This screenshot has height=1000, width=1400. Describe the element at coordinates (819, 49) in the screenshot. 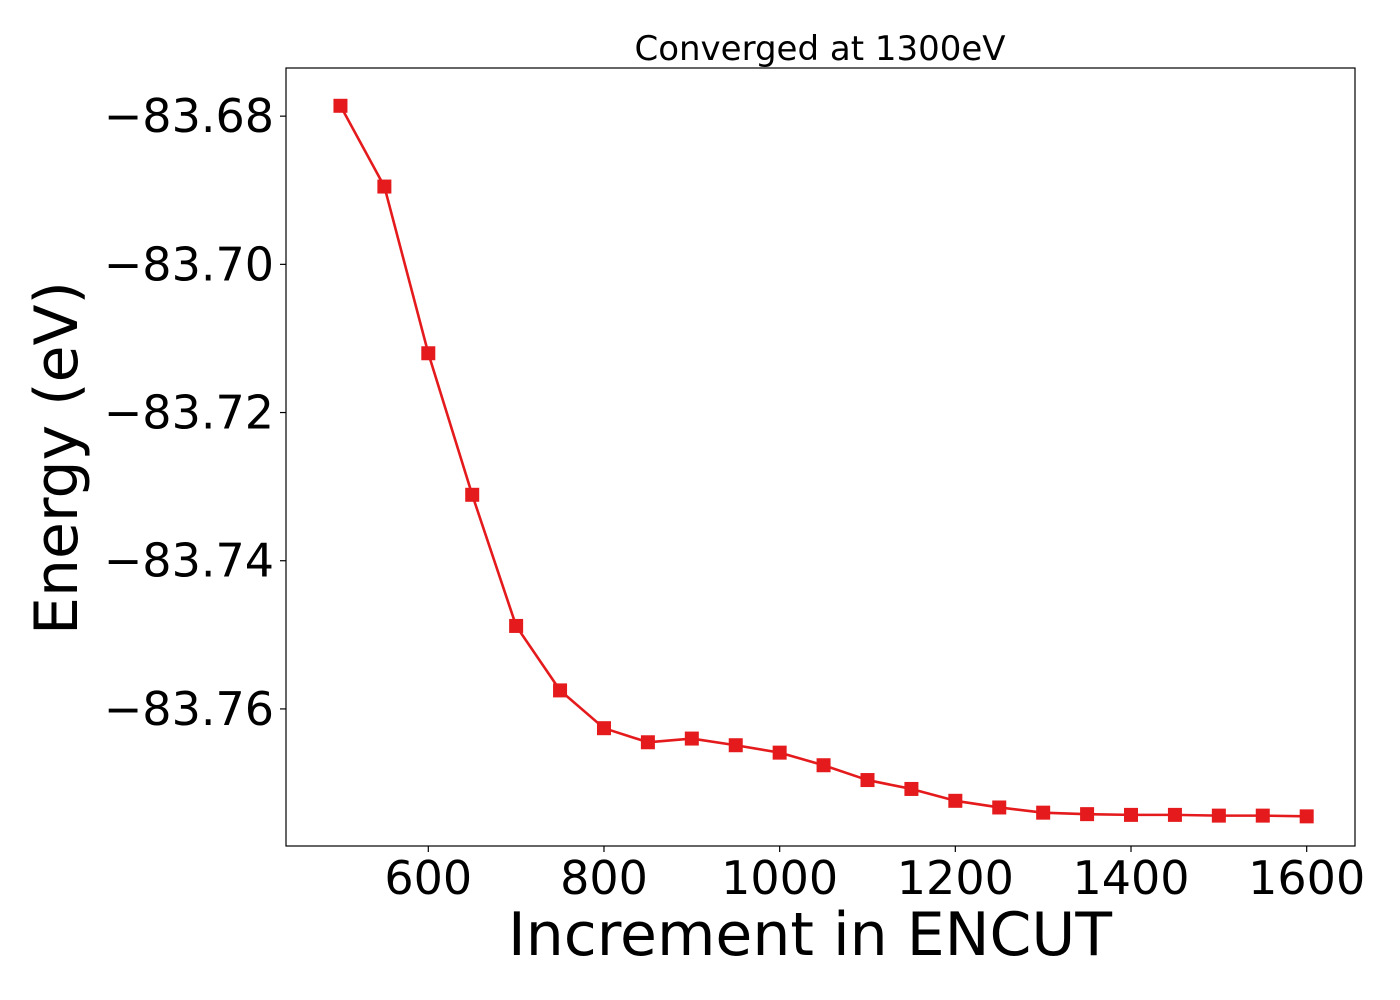

I see `chart-title: Converged at 1300eV` at that location.